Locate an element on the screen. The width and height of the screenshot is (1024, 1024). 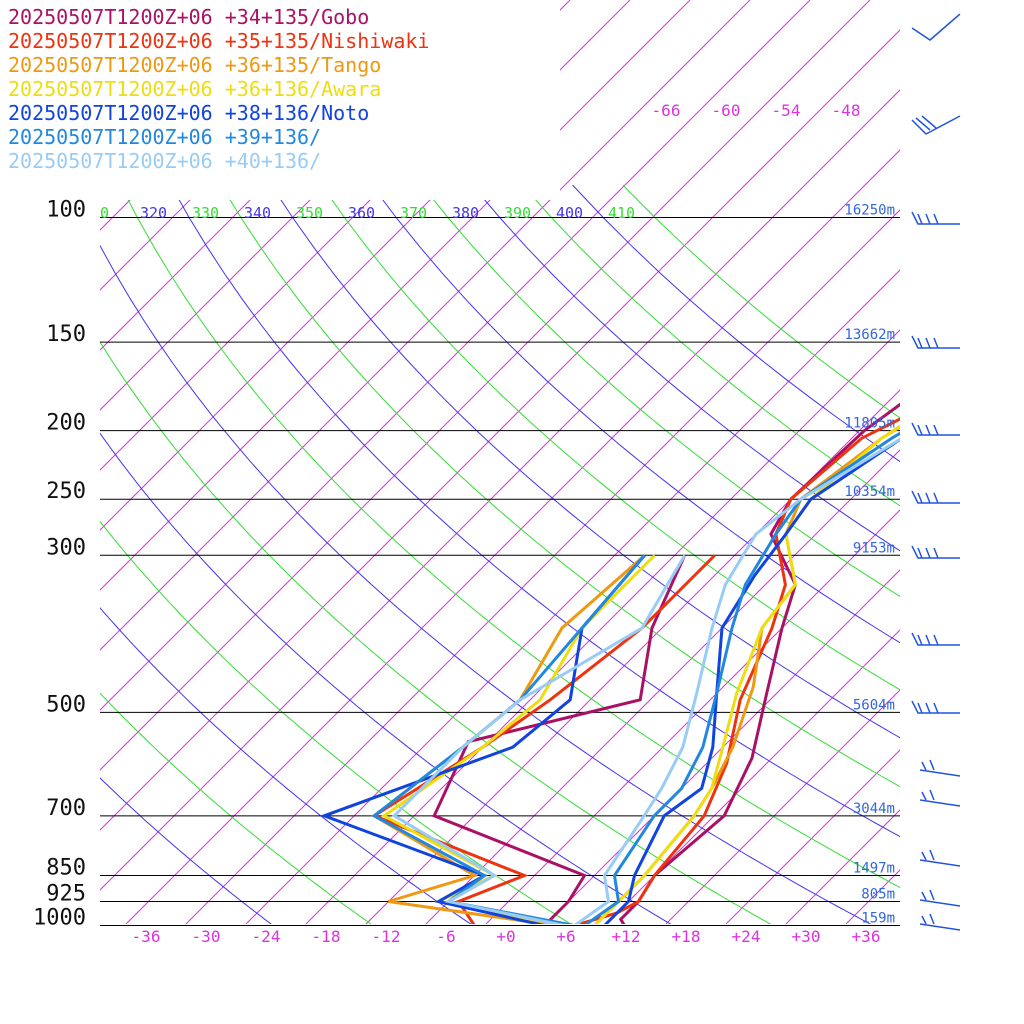
wind-barbs is located at coordinates (936, 472).